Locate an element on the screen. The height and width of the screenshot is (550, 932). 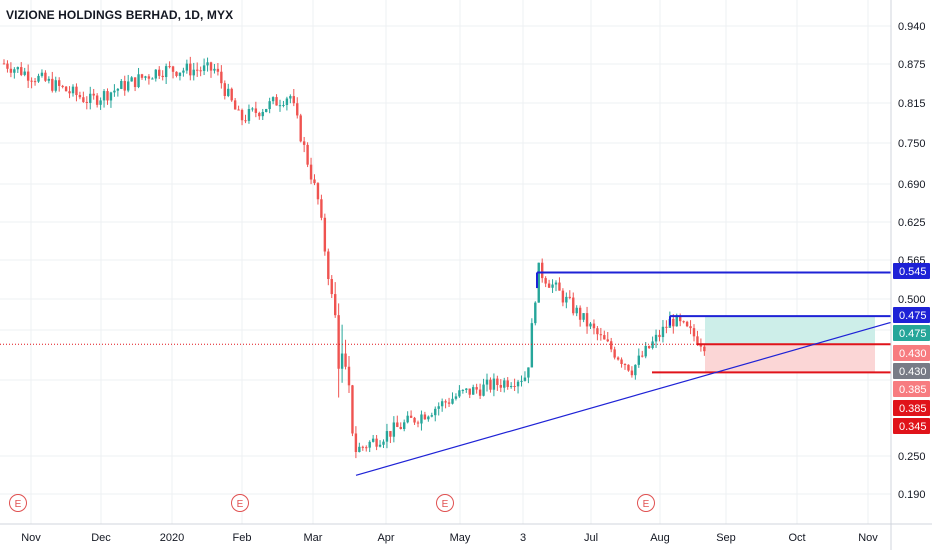
price-axis-label: 0.940 is located at coordinates (912, 27).